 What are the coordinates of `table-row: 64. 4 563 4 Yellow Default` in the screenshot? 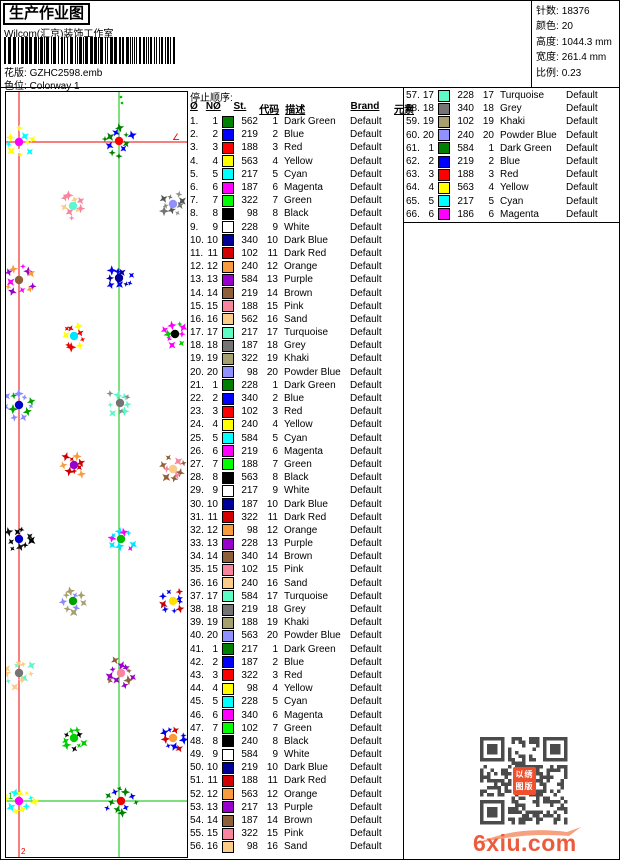 It's located at (512, 187).